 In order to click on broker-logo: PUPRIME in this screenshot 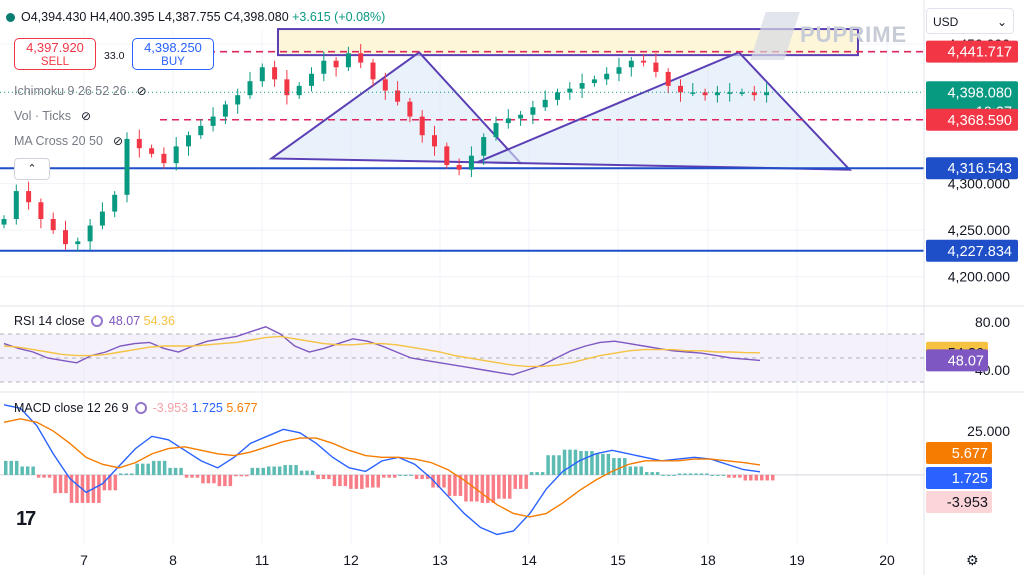, I will do `click(829, 36)`.